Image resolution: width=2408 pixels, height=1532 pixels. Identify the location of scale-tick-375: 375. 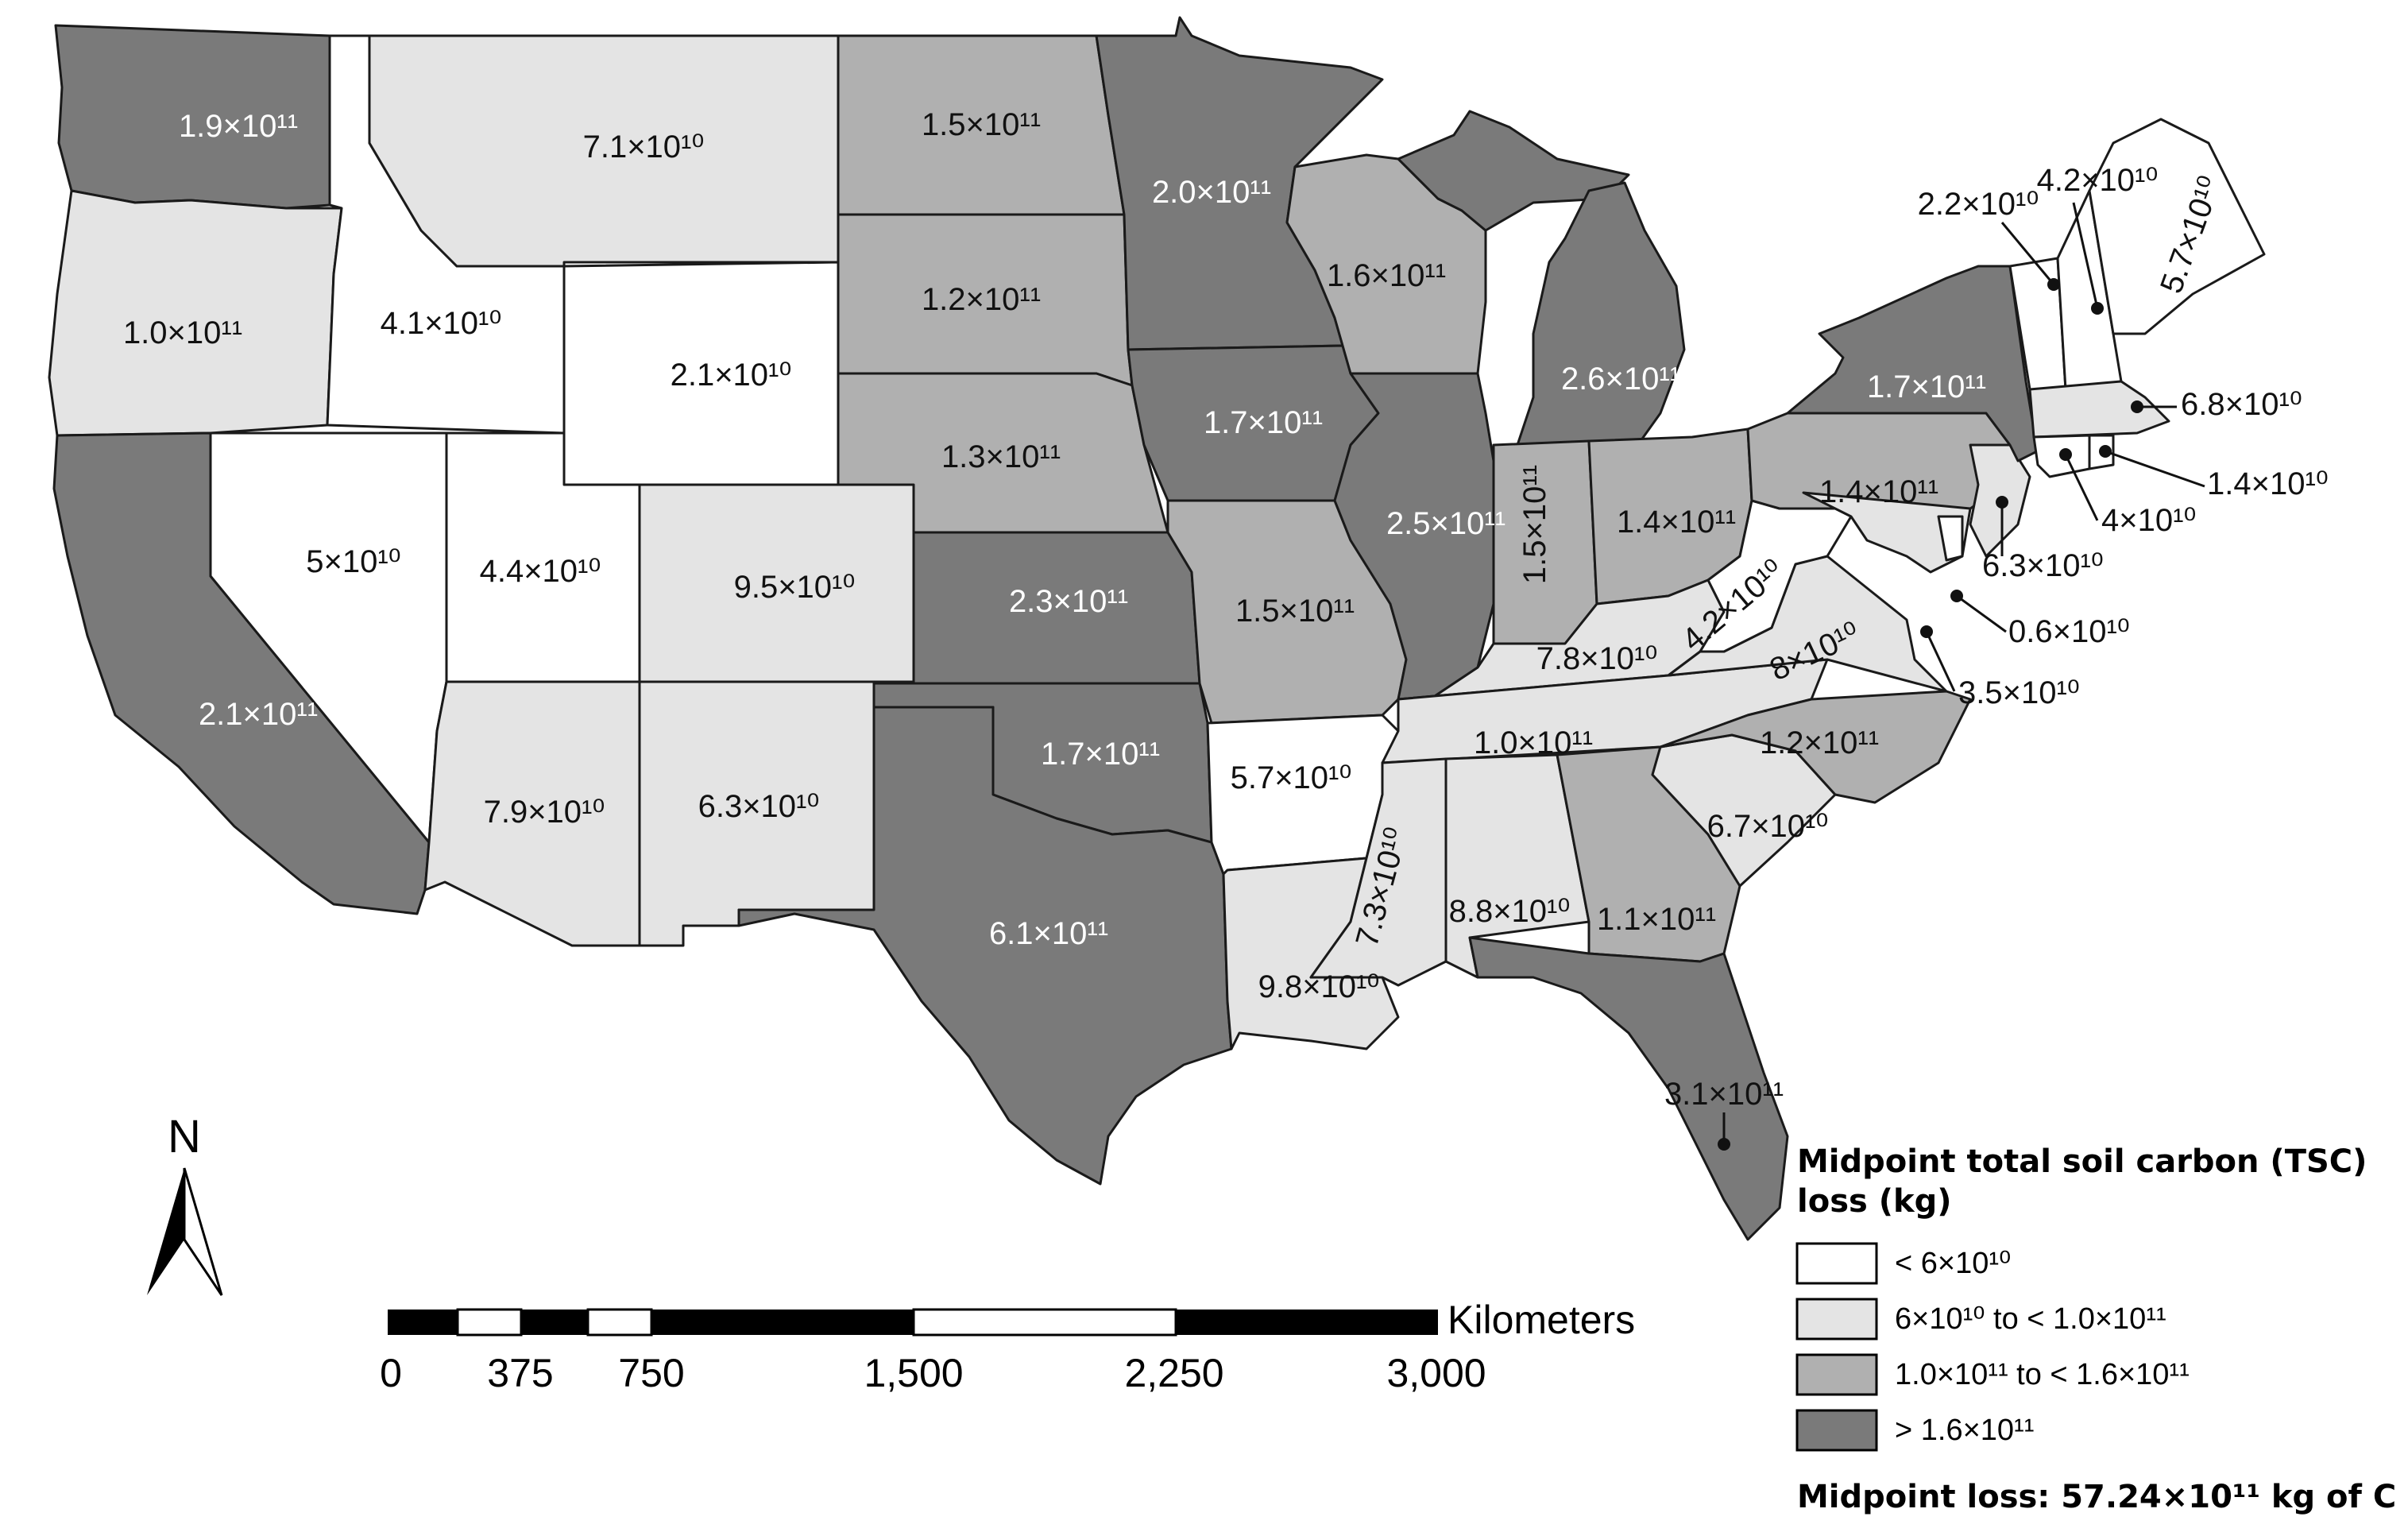
(520, 1373).